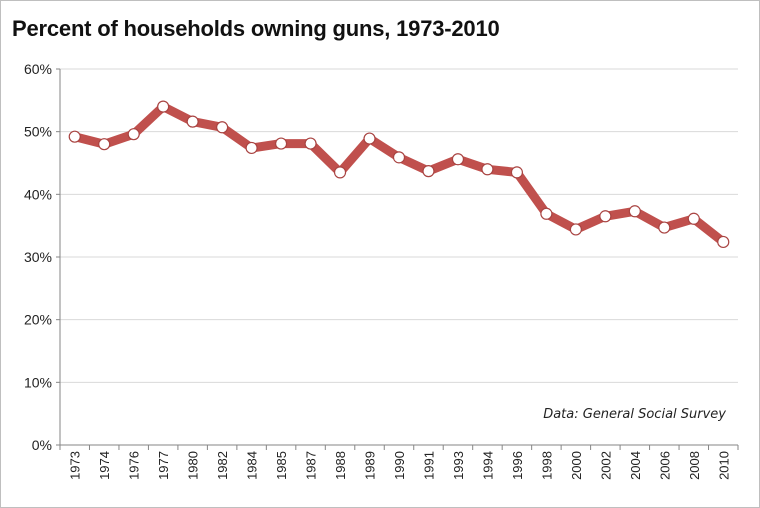 This screenshot has height=508, width=760. What do you see at coordinates (222, 465) in the screenshot?
I see `x-tick-label: 1982` at bounding box center [222, 465].